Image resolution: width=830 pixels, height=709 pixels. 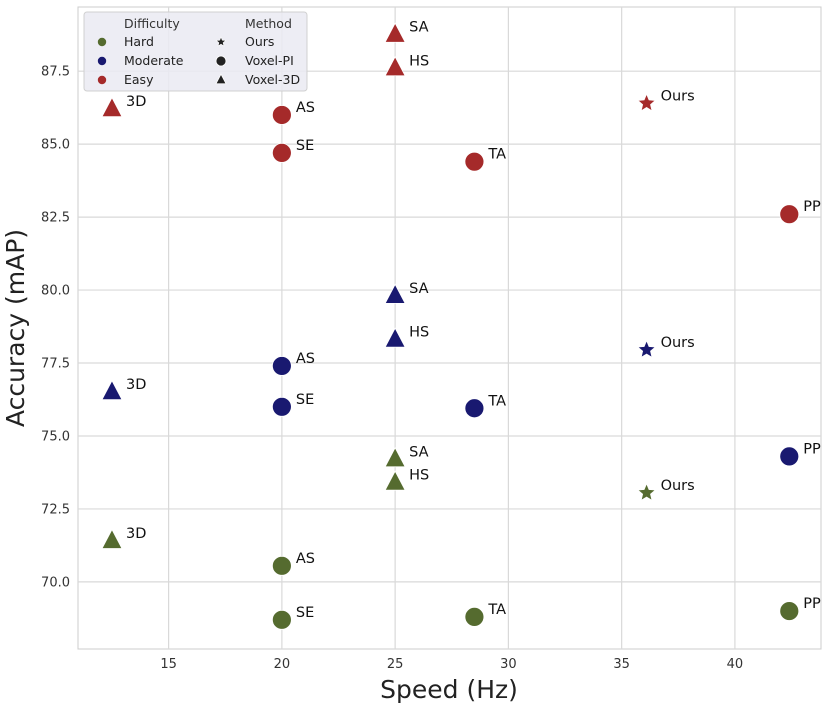 What do you see at coordinates (221, 79) in the screenshot?
I see `legend-marker-triangle` at bounding box center [221, 79].